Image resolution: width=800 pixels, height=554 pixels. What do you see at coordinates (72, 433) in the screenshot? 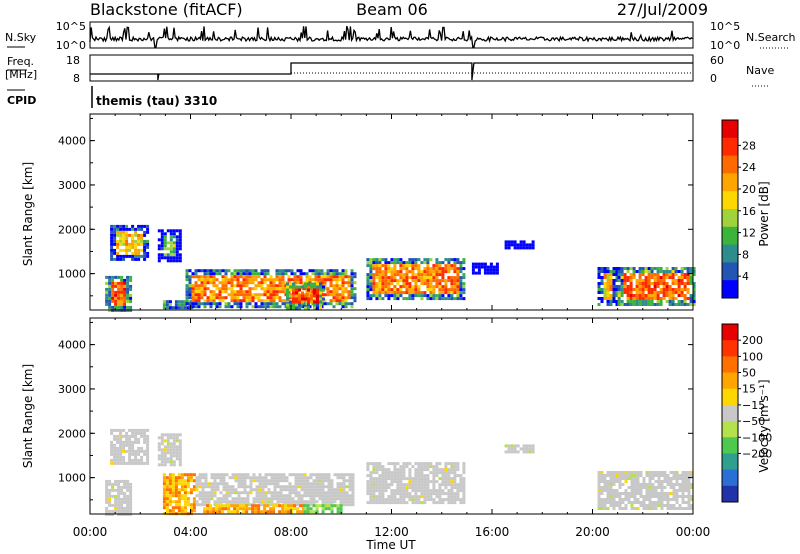
I see `ytick-label: 2000` at bounding box center [72, 433].